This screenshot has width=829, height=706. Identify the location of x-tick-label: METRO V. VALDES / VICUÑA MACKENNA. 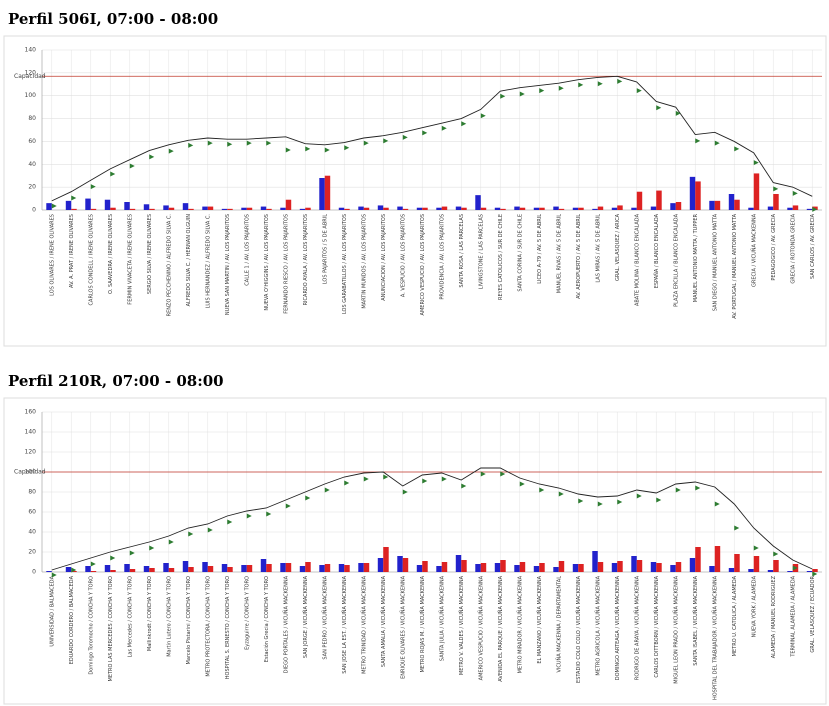
(461, 625).